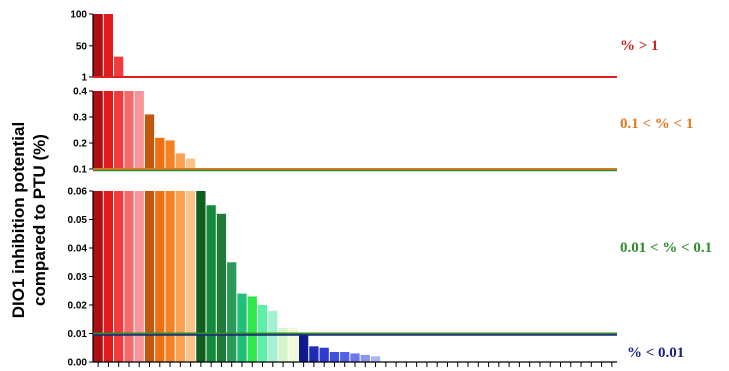 Image resolution: width=729 pixels, height=371 pixels. I want to click on bar-3-mid, so click(119, 130).